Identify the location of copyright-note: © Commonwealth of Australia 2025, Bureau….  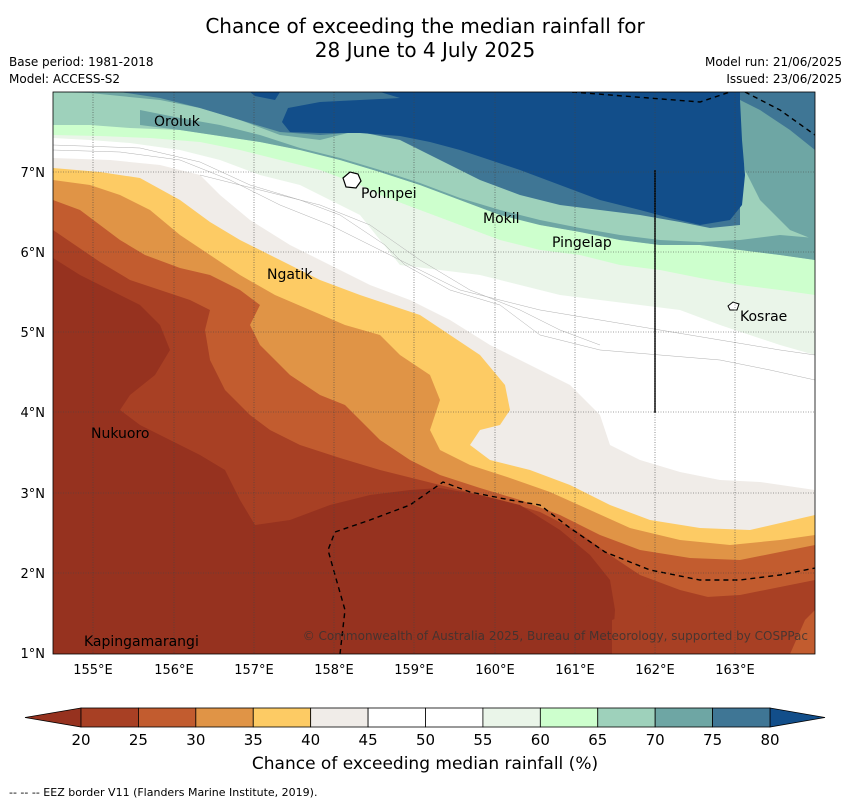
(555, 636).